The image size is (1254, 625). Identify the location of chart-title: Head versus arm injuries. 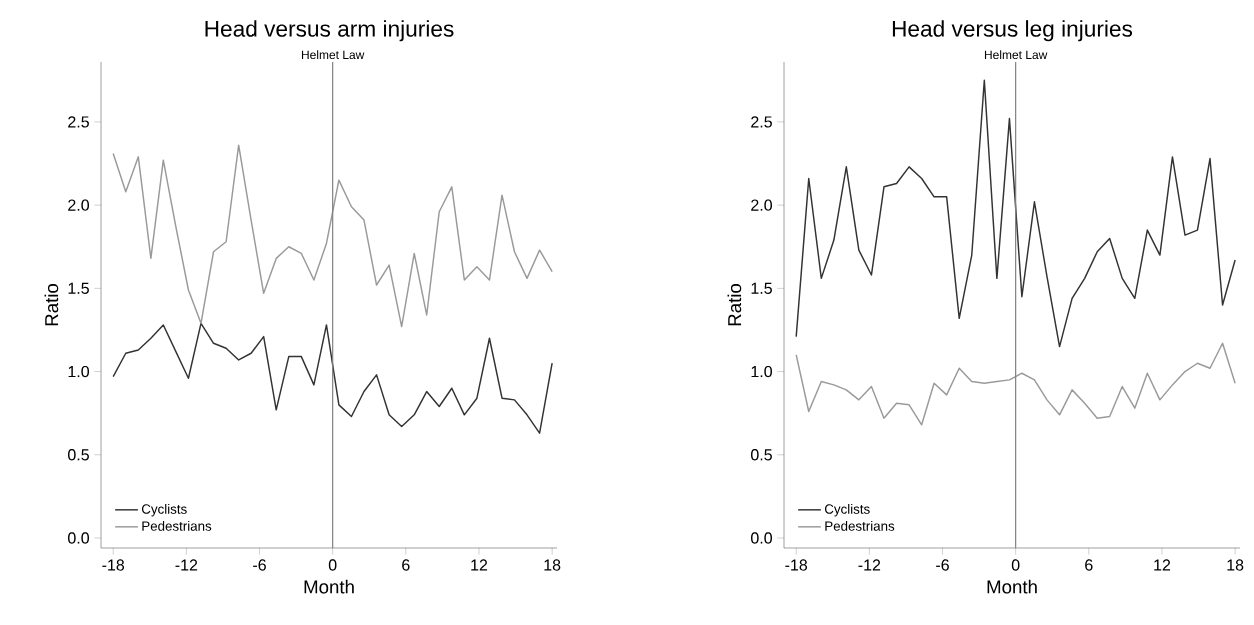
(329, 31).